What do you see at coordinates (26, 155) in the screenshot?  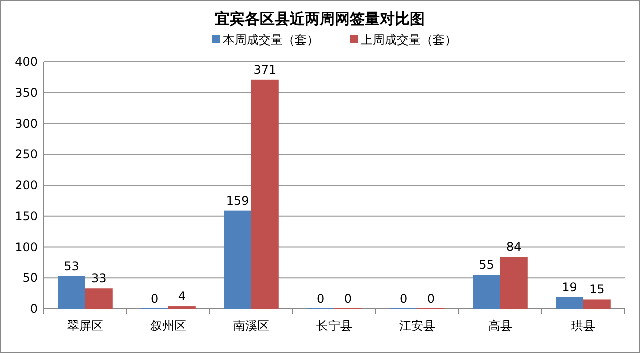 I see `y-tick-label: 250` at bounding box center [26, 155].